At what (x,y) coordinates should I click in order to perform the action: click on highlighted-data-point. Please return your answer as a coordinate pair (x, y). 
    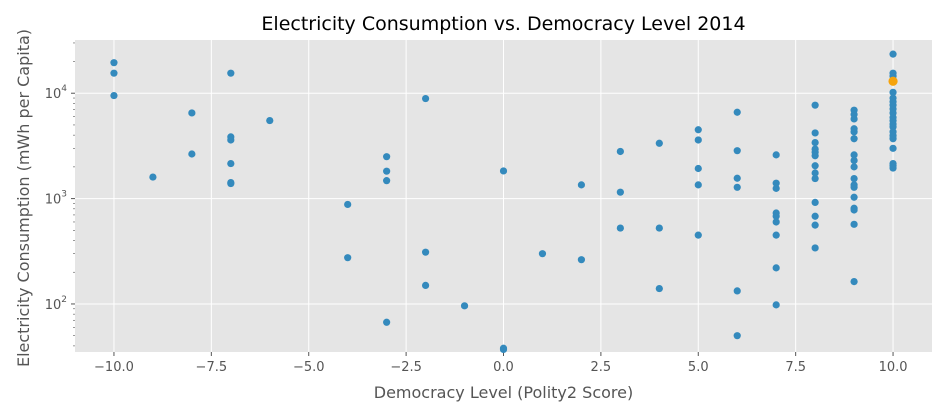
    Looking at the image, I should click on (893, 81).